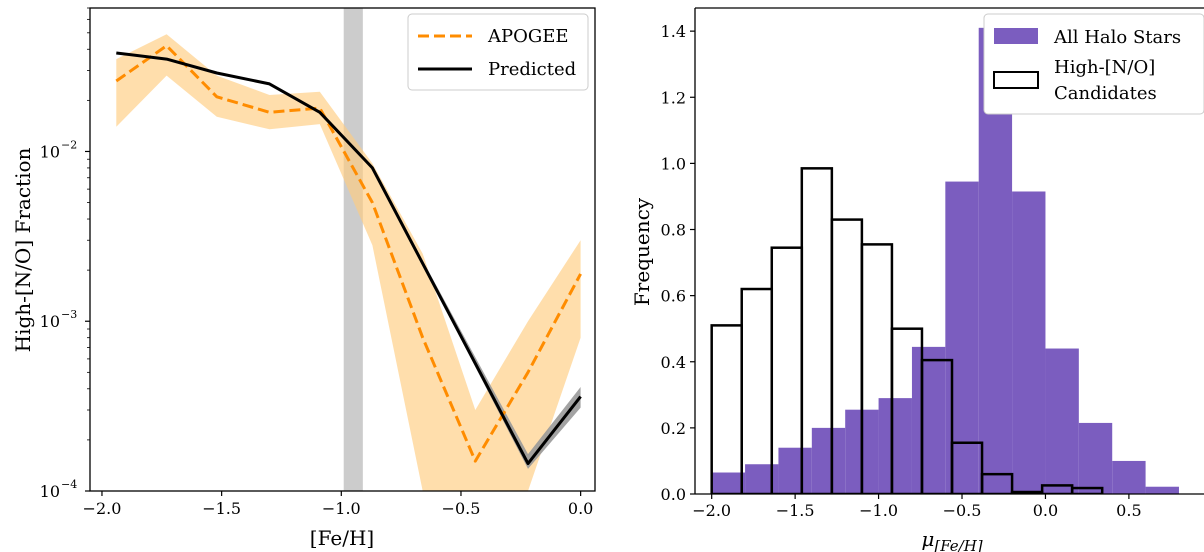 Image resolution: width=1204 pixels, height=552 pixels. Describe the element at coordinates (1105, 93) in the screenshot. I see `legend-label-high-no-line2: Candidates` at that location.